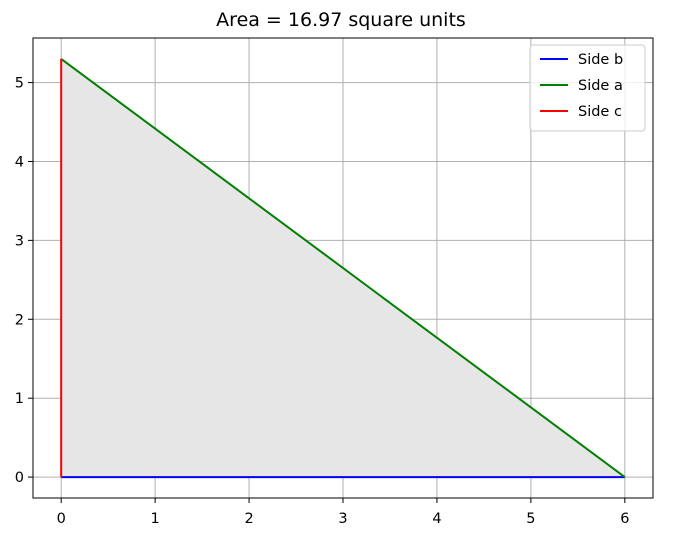 The image size is (682, 542). What do you see at coordinates (436, 519) in the screenshot?
I see `x-tick-label: 4` at bounding box center [436, 519].